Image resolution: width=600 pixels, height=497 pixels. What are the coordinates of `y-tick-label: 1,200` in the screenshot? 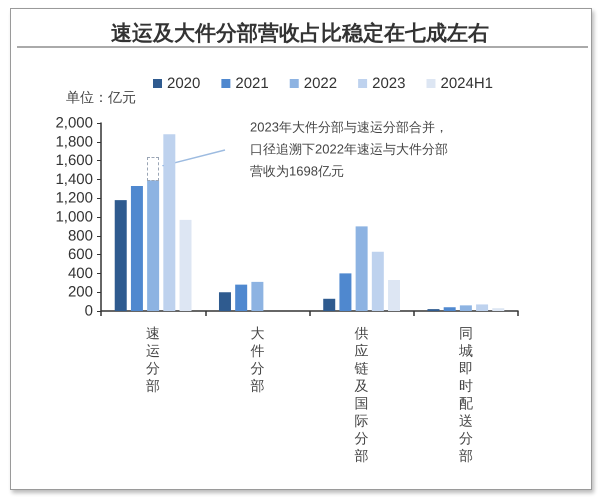 It's located at (74, 198).